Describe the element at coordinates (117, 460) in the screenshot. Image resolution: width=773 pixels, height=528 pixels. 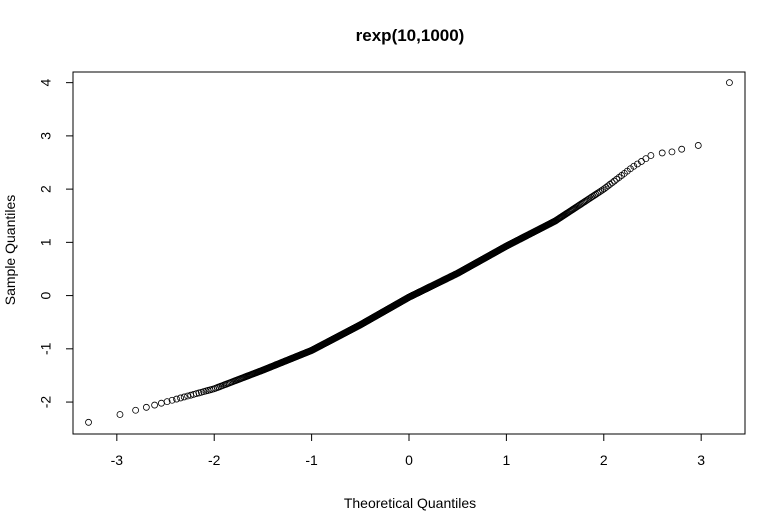
I see `x-tick-label: -3` at that location.